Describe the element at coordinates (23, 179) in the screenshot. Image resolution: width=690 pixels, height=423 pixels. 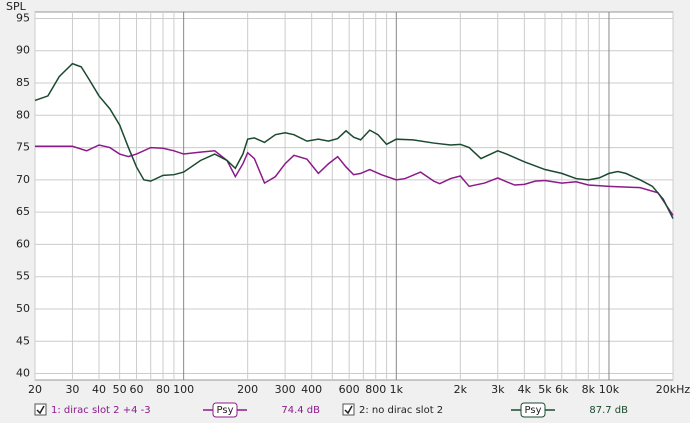
I see `y-tick-label: 70` at that location.